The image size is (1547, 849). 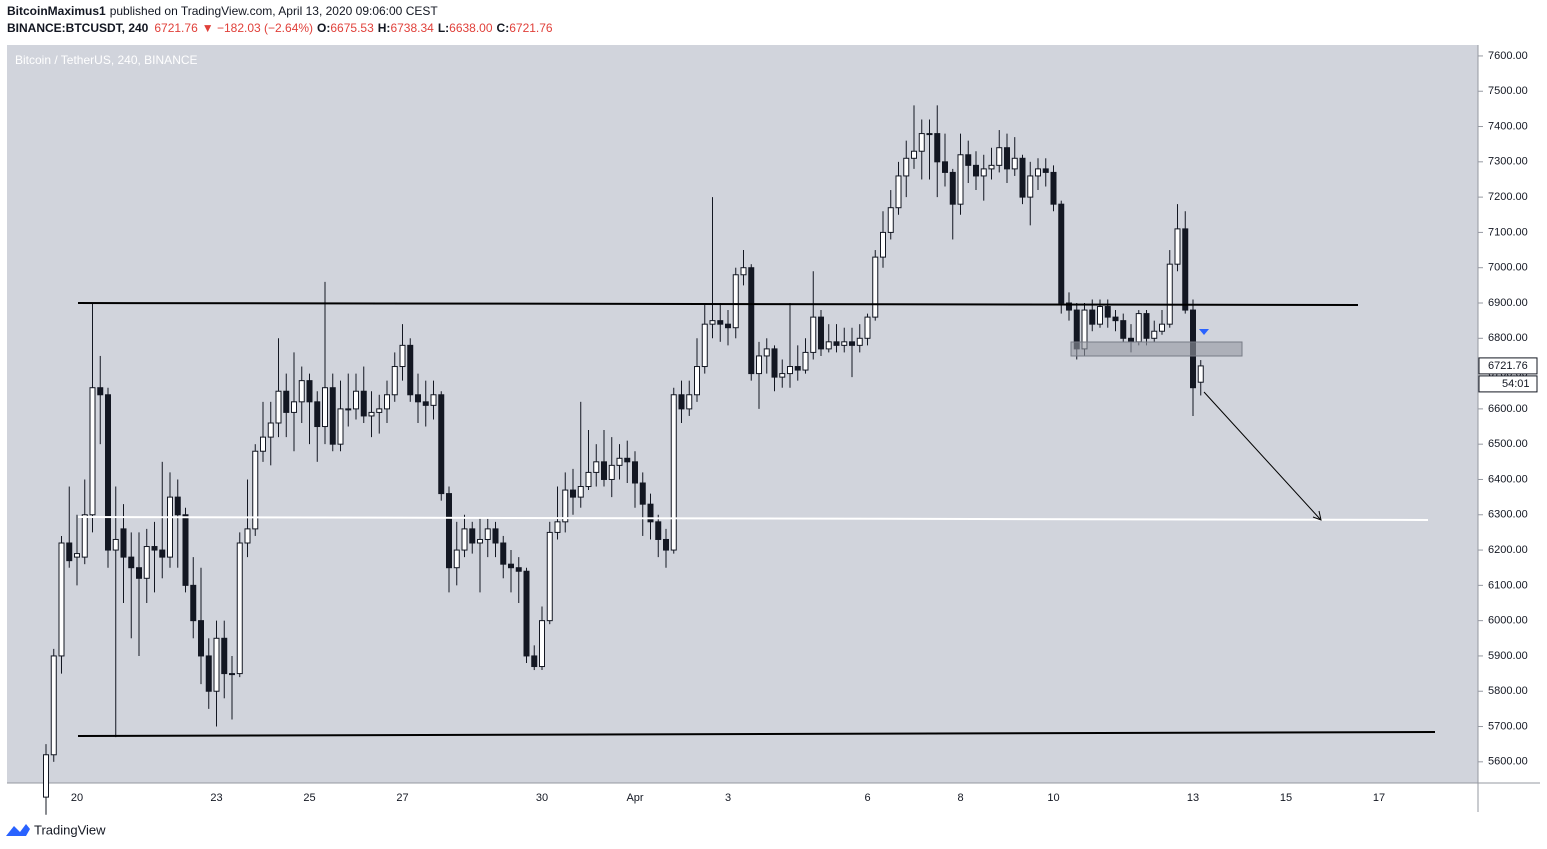 I want to click on target-line, so click(x=753, y=518).